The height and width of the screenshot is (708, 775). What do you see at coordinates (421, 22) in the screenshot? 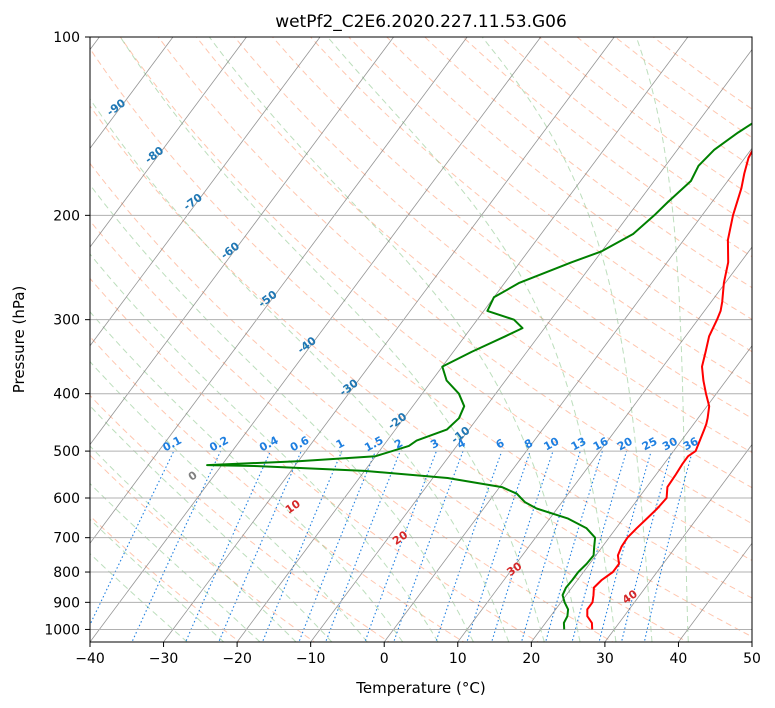
I see `chart-title: wetPf2_C2E6.2020.227.11.53.G06` at bounding box center [421, 22].